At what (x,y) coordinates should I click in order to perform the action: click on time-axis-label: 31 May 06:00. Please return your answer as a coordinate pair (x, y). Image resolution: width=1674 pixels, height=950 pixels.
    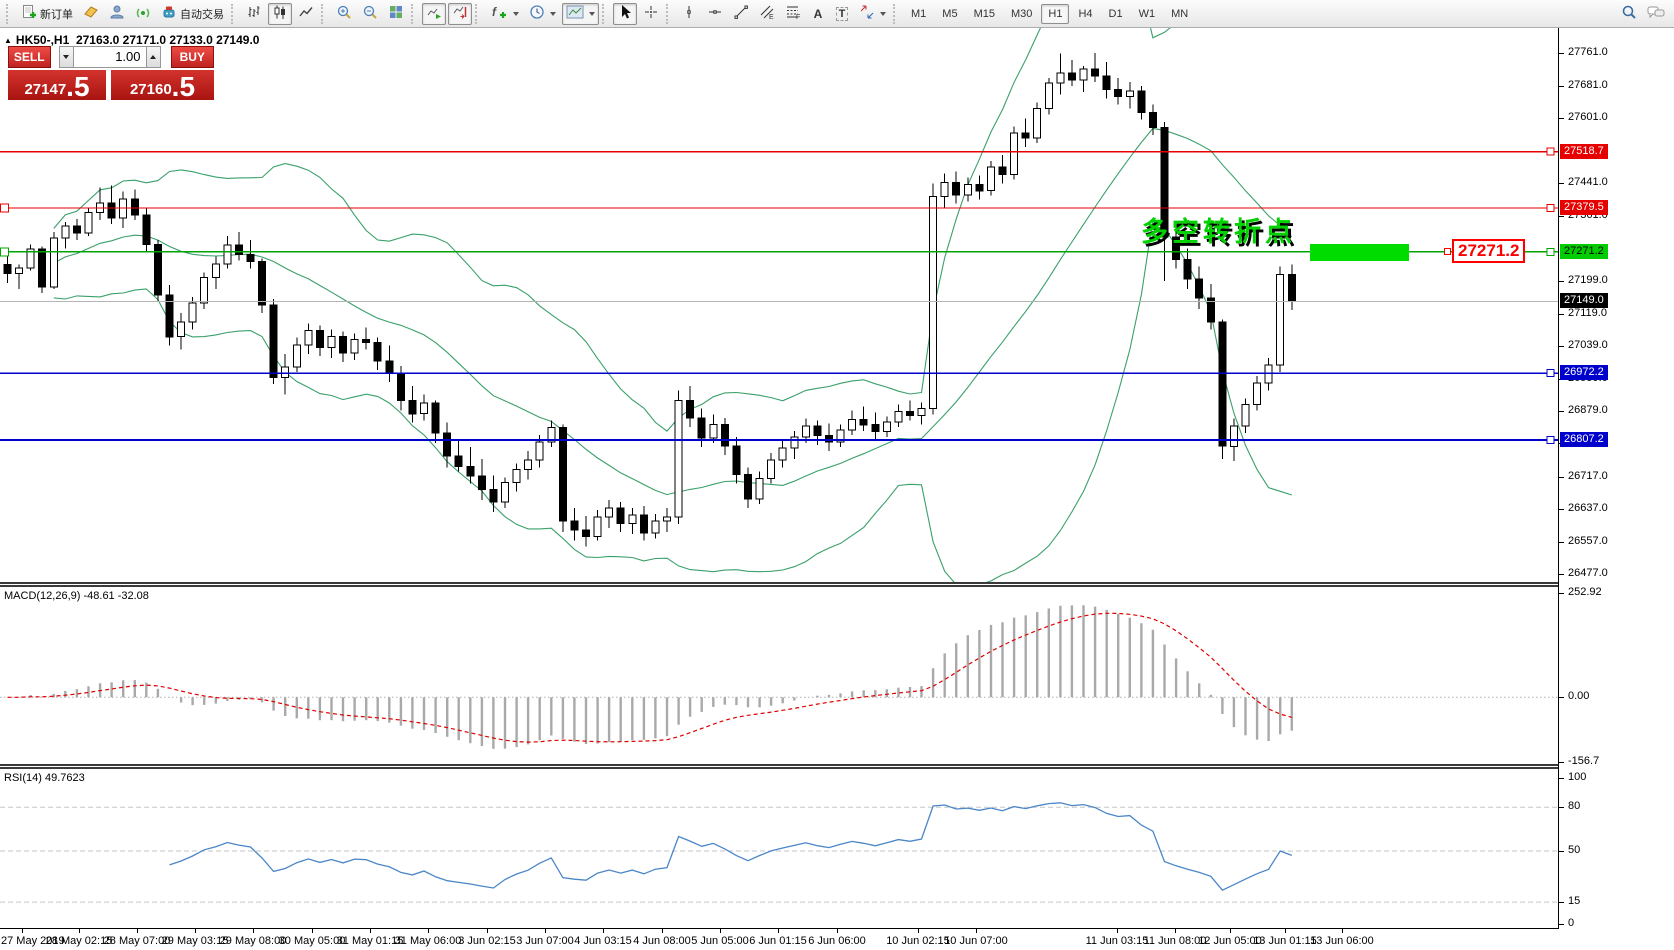
    Looking at the image, I should click on (428, 941).